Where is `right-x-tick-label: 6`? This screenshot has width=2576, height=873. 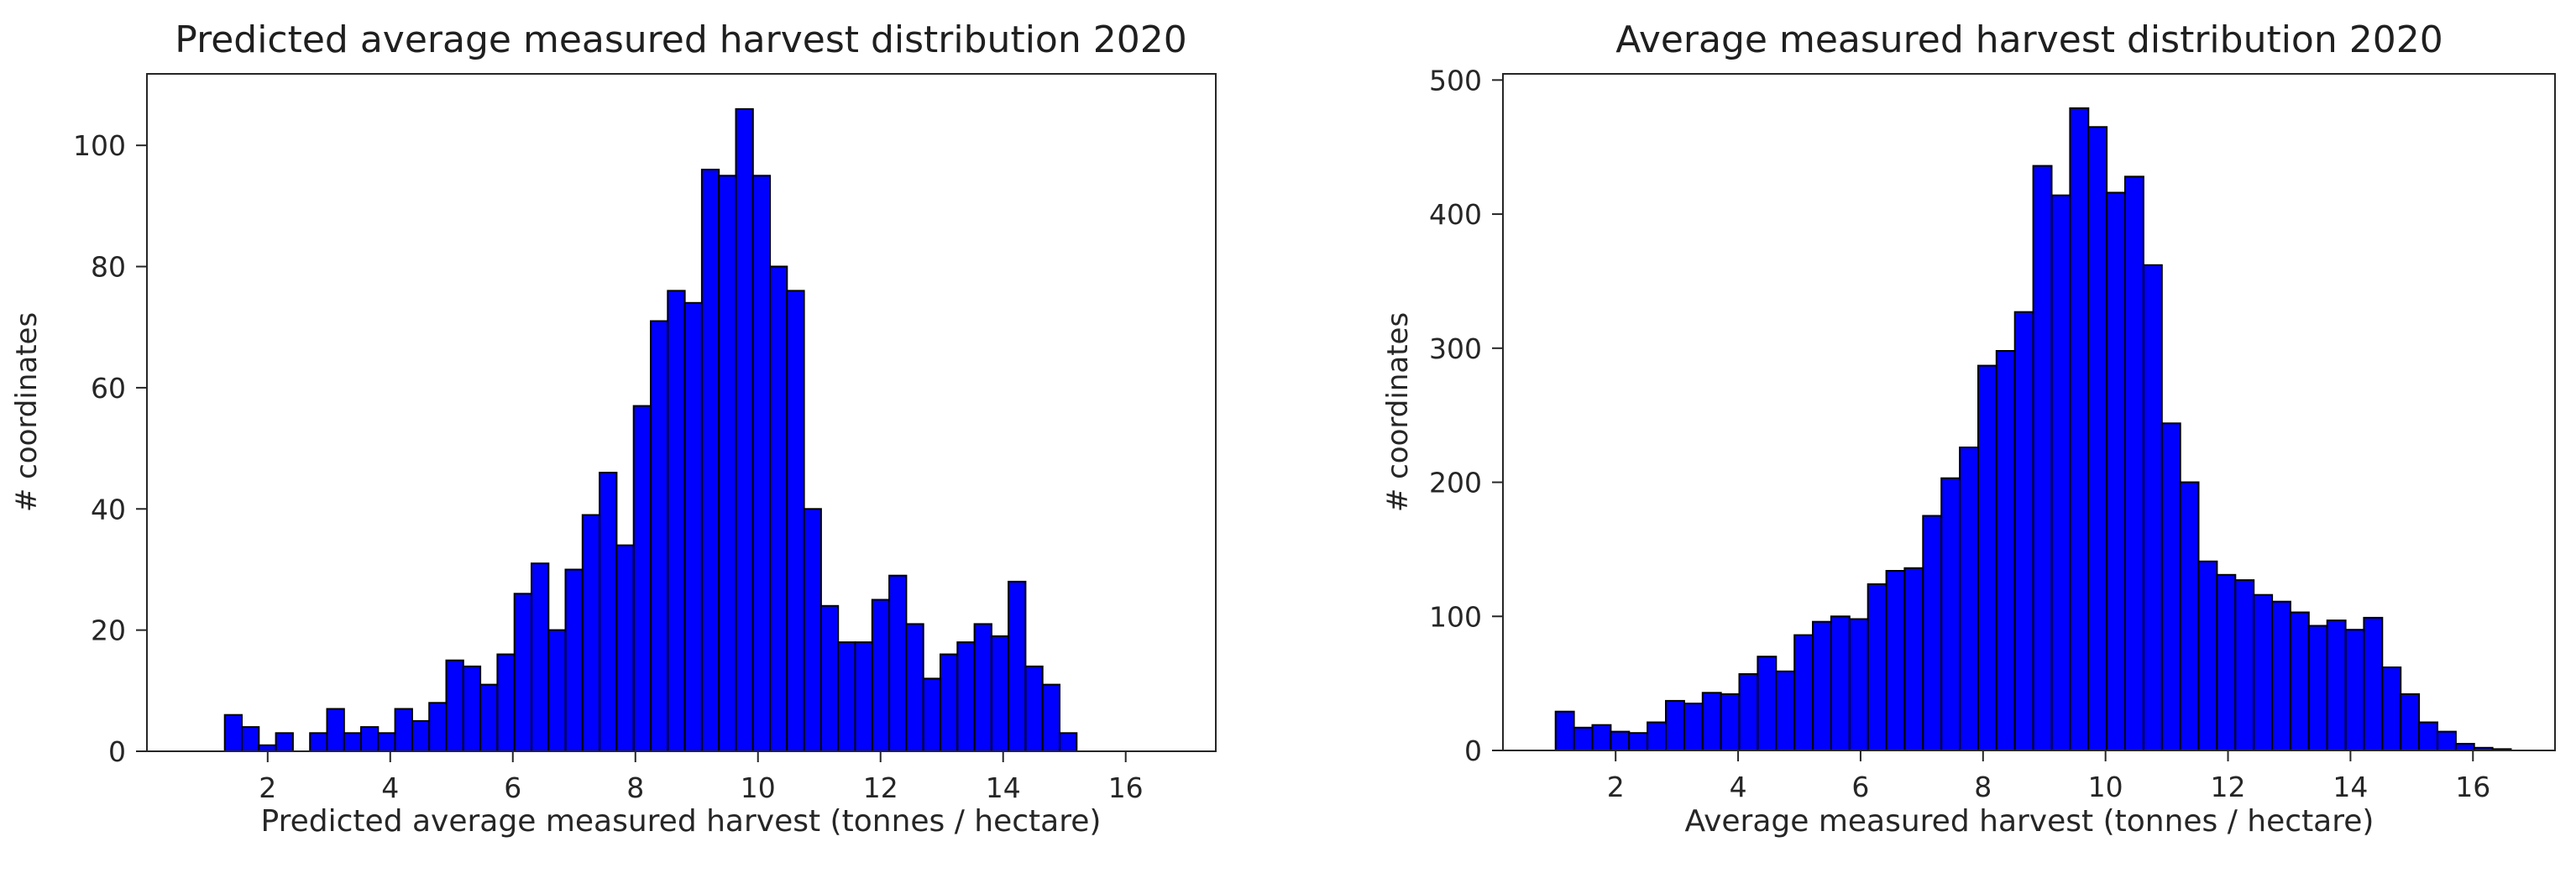 right-x-tick-label: 6 is located at coordinates (1860, 787).